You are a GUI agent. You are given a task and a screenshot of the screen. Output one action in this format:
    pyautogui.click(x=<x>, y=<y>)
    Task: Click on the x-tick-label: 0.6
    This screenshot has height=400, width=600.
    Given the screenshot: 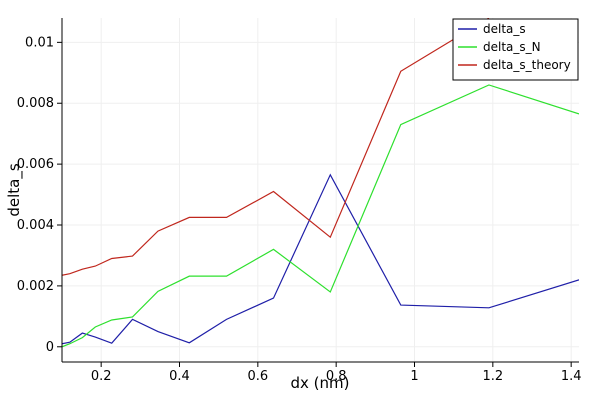 What is the action you would take?
    pyautogui.click(x=257, y=376)
    